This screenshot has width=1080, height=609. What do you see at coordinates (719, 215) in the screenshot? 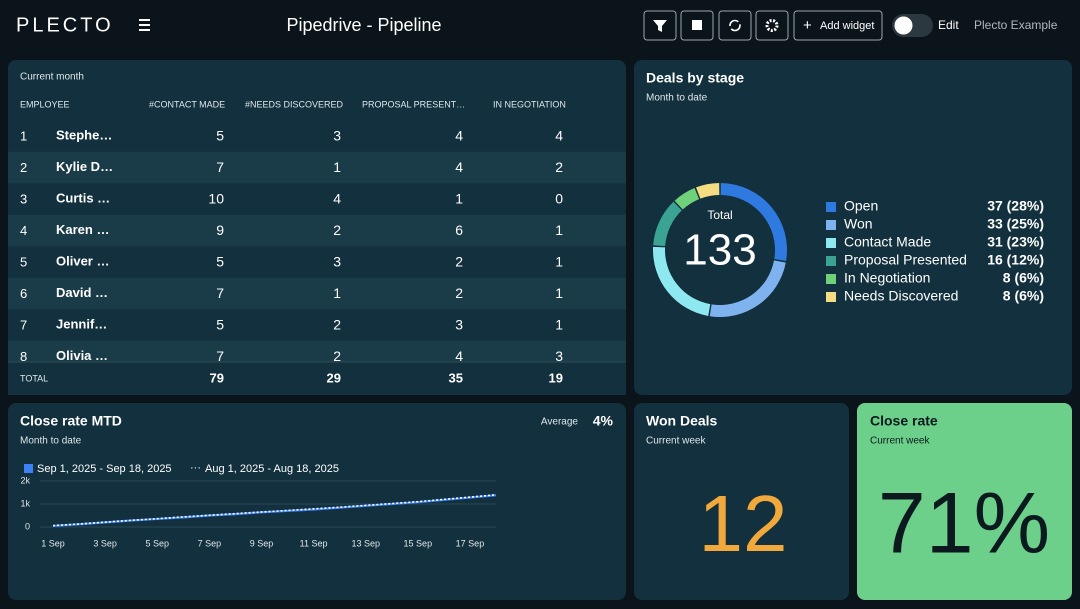
I see `donut-total-label: Total` at bounding box center [719, 215].